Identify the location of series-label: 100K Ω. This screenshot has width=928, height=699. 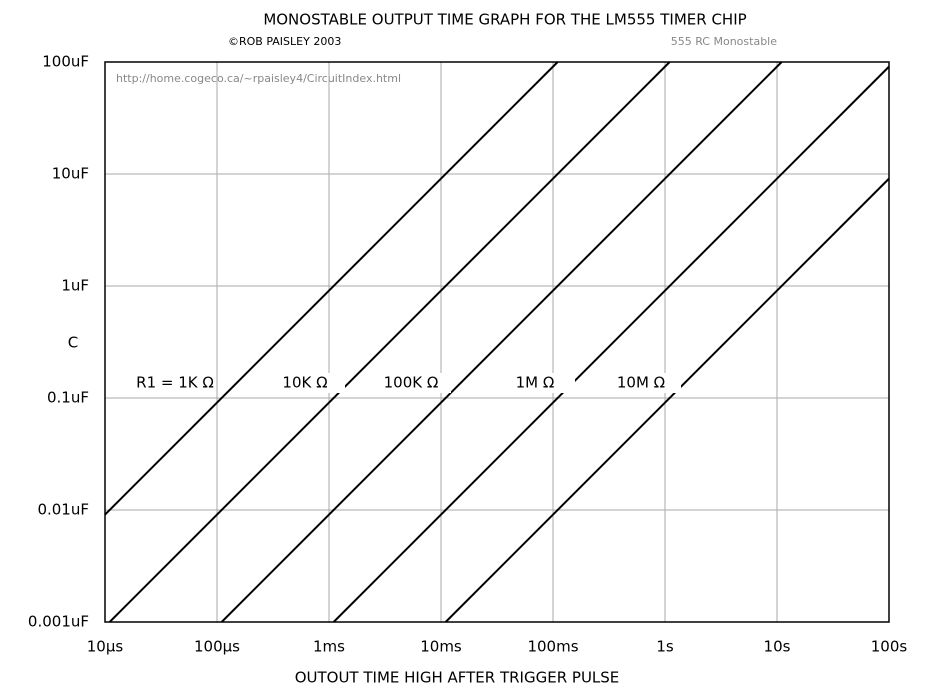
(411, 383).